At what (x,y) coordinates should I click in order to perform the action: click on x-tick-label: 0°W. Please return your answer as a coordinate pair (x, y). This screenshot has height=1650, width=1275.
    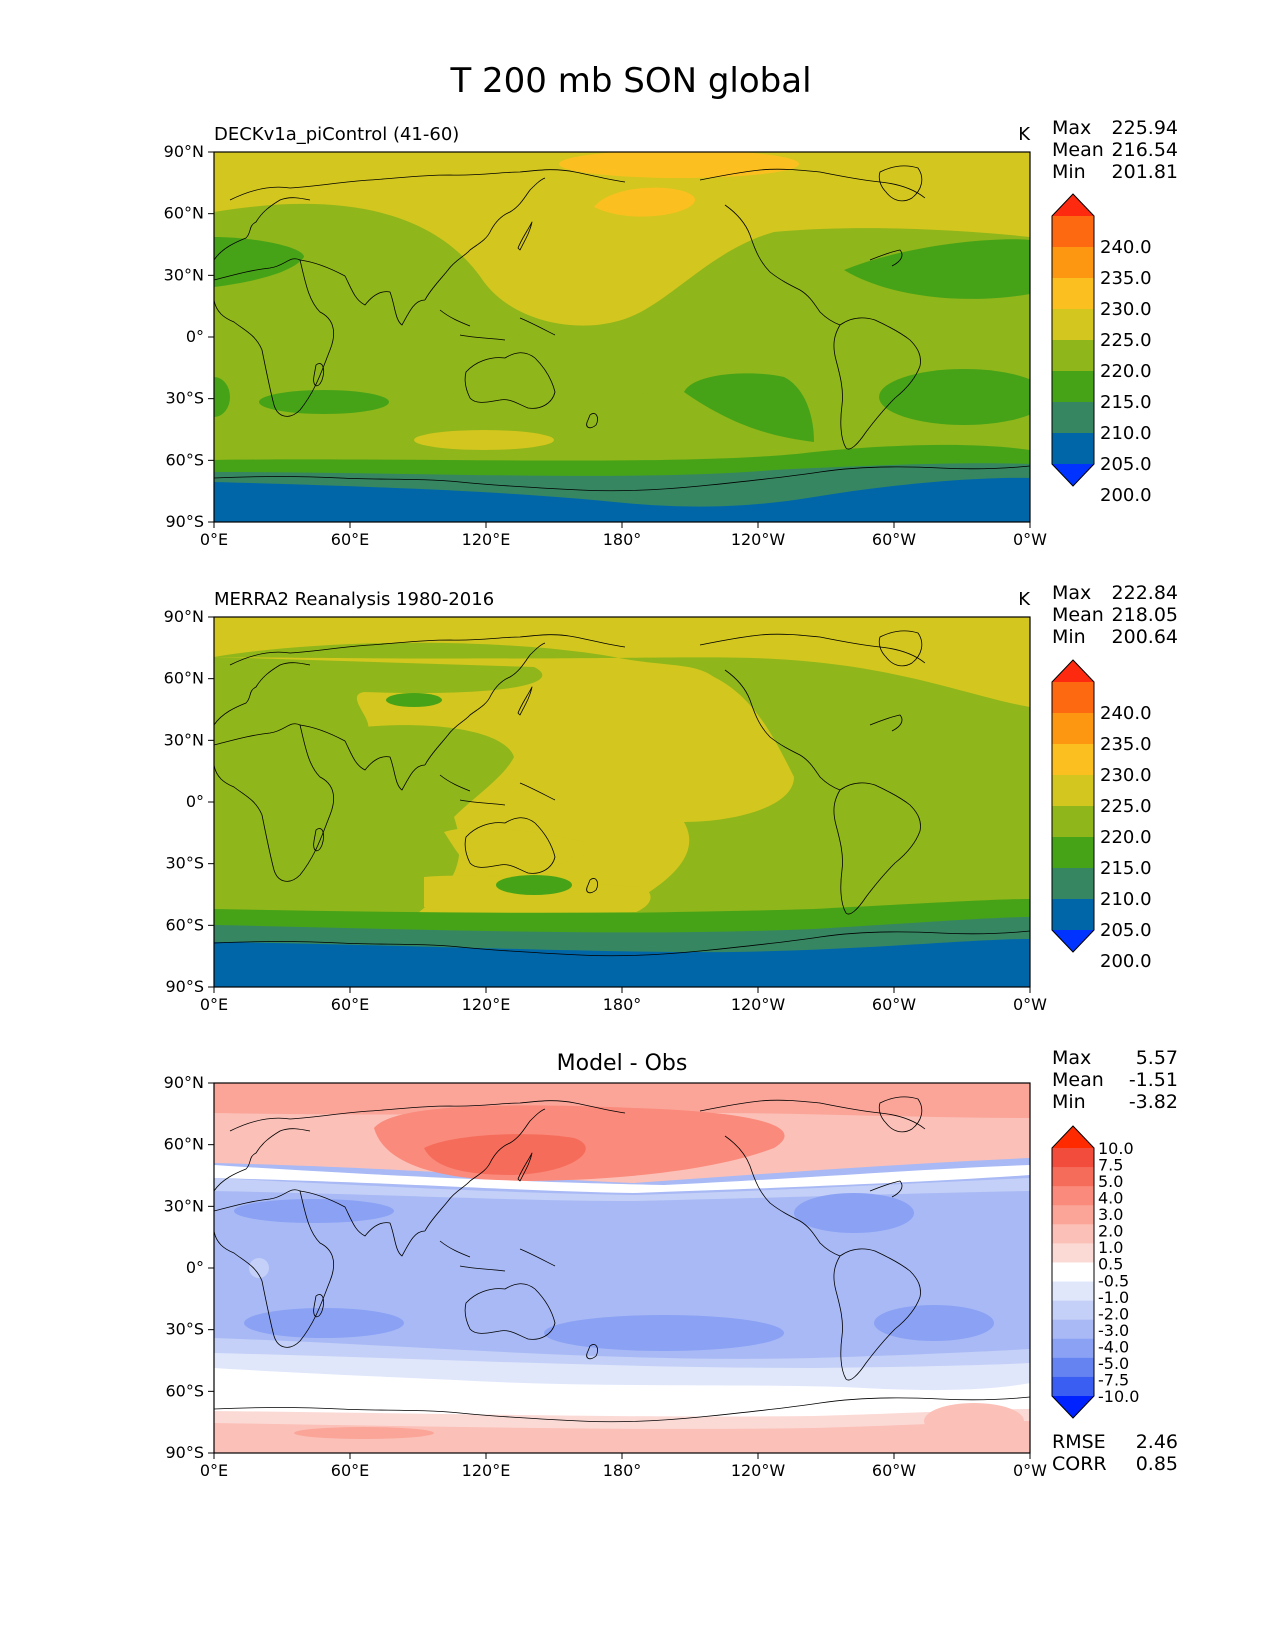
    Looking at the image, I should click on (1030, 539).